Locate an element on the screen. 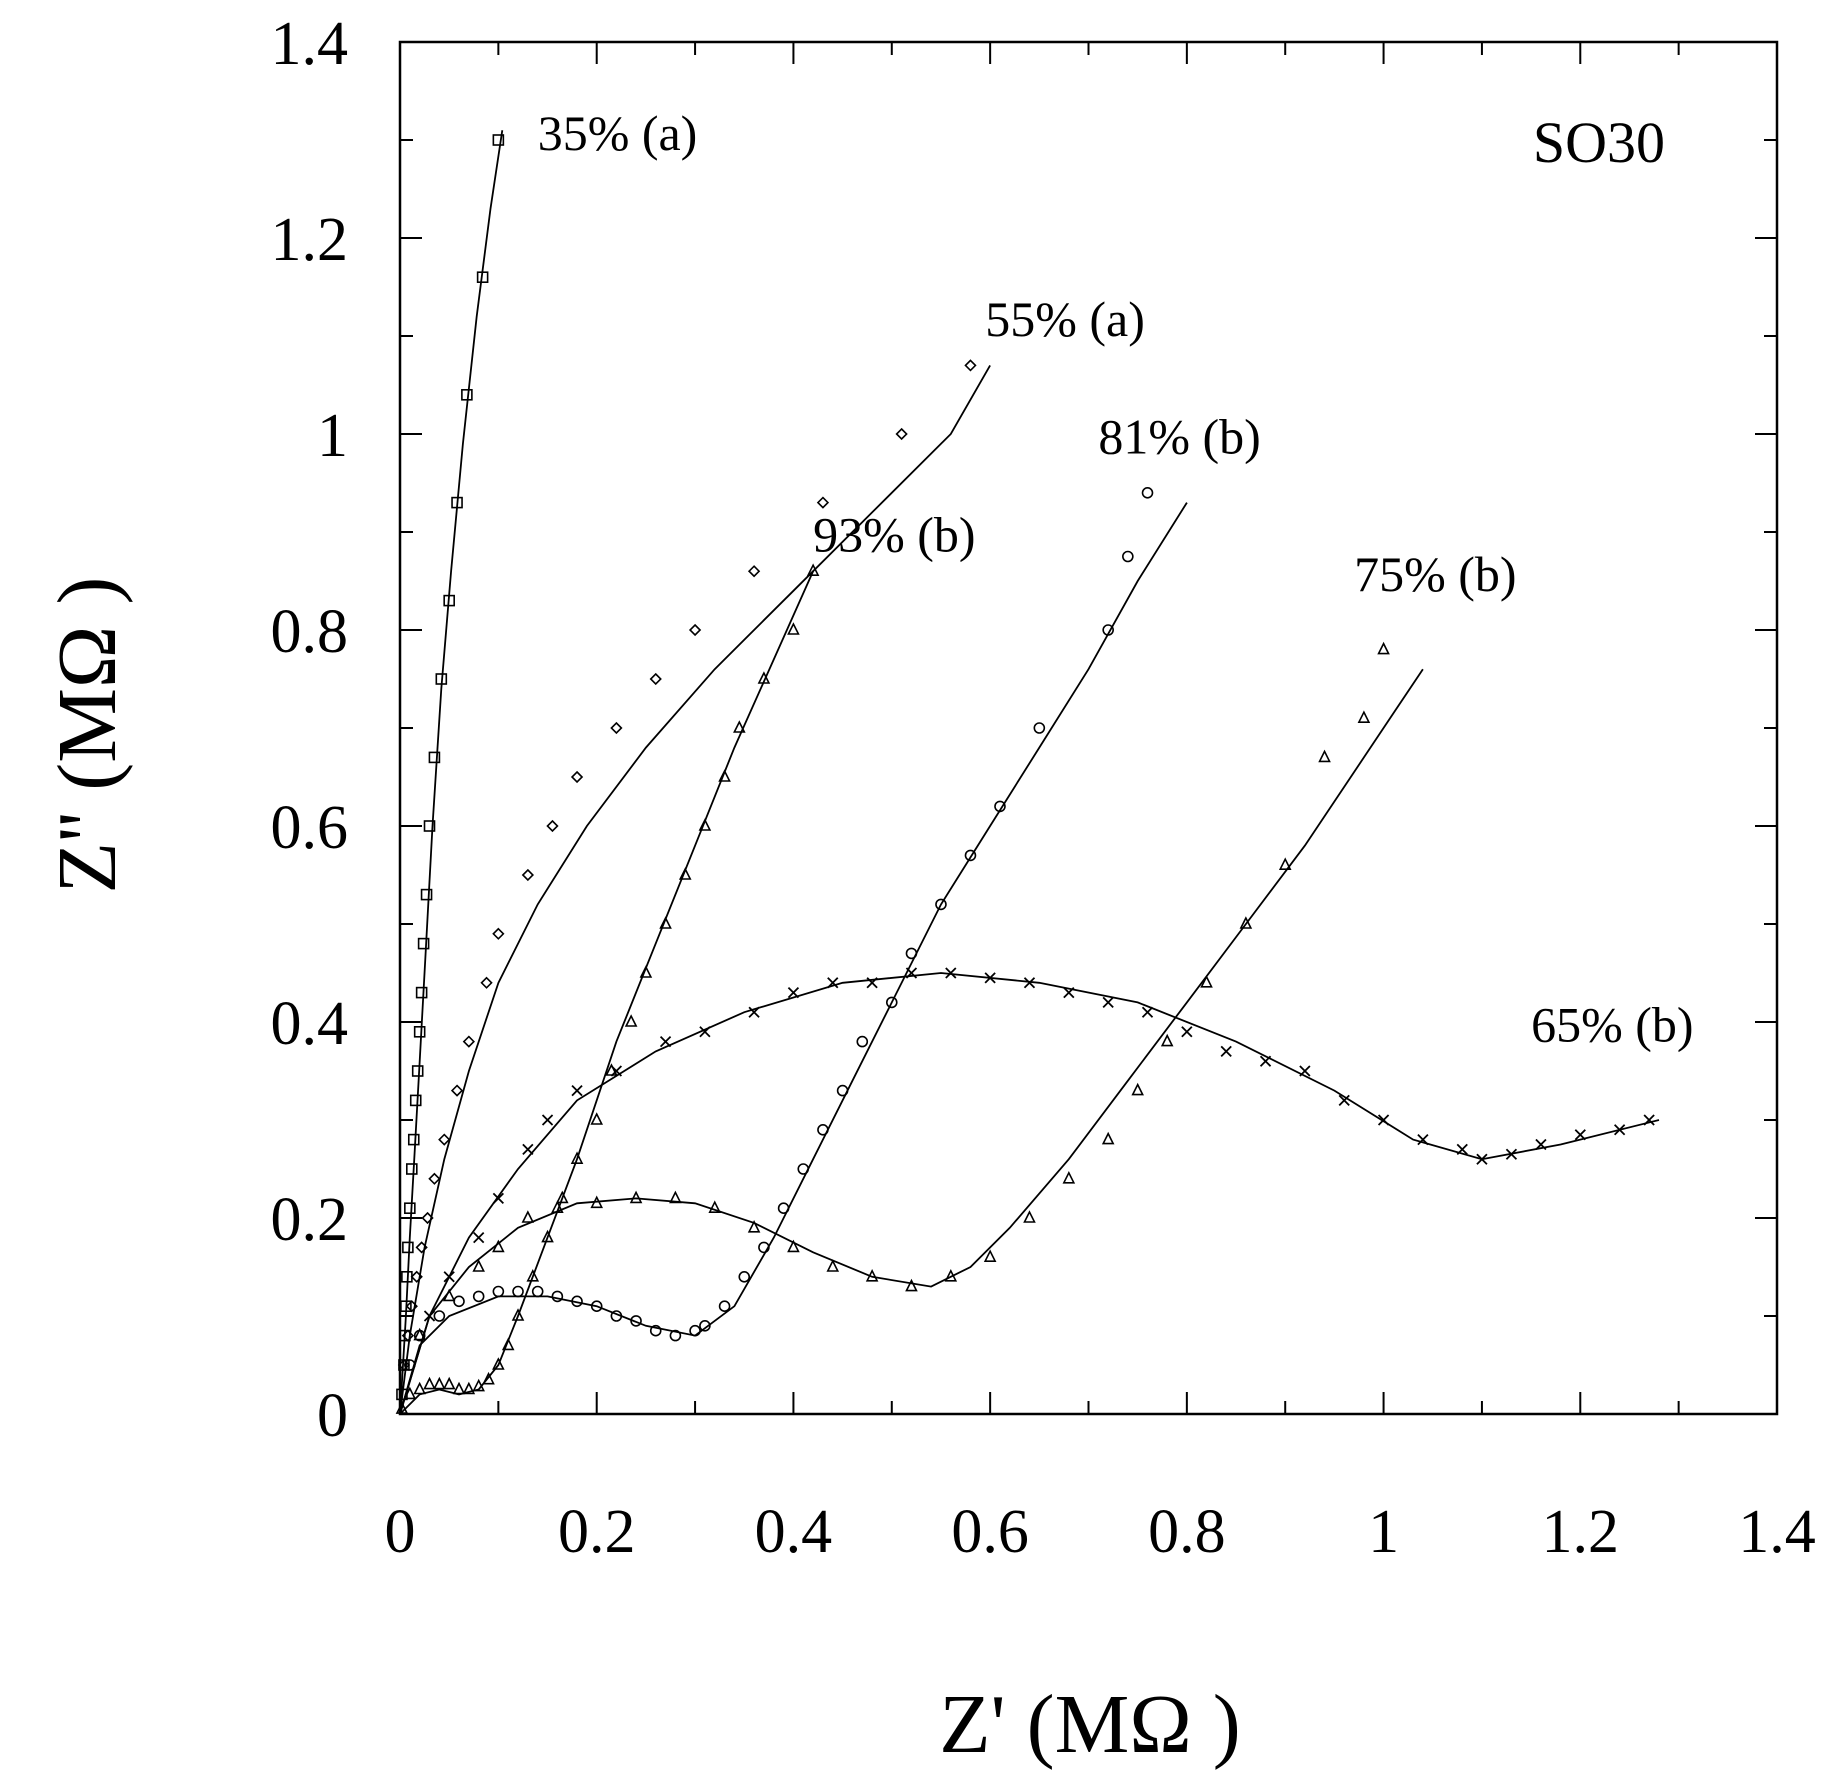  markers-35-a is located at coordinates (450, 767).